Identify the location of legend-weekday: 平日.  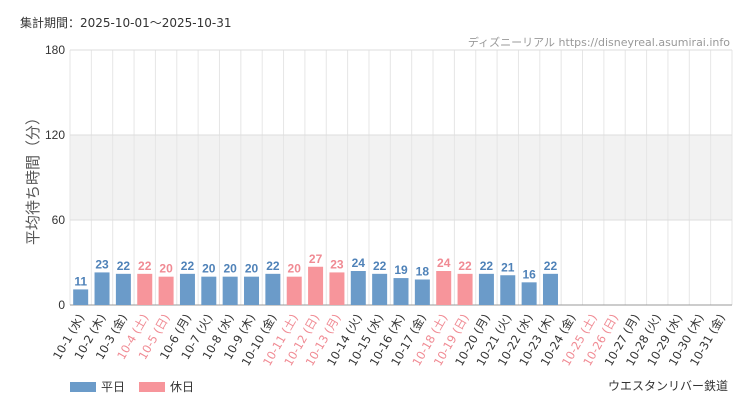
(97, 386).